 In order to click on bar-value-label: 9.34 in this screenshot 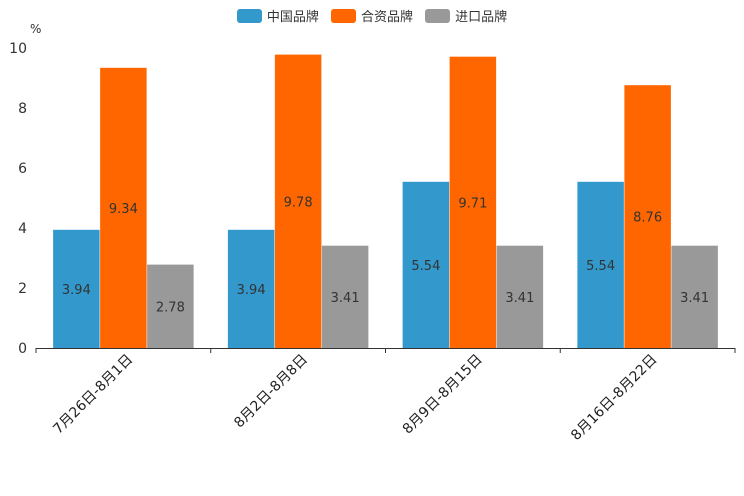, I will do `click(123, 209)`.